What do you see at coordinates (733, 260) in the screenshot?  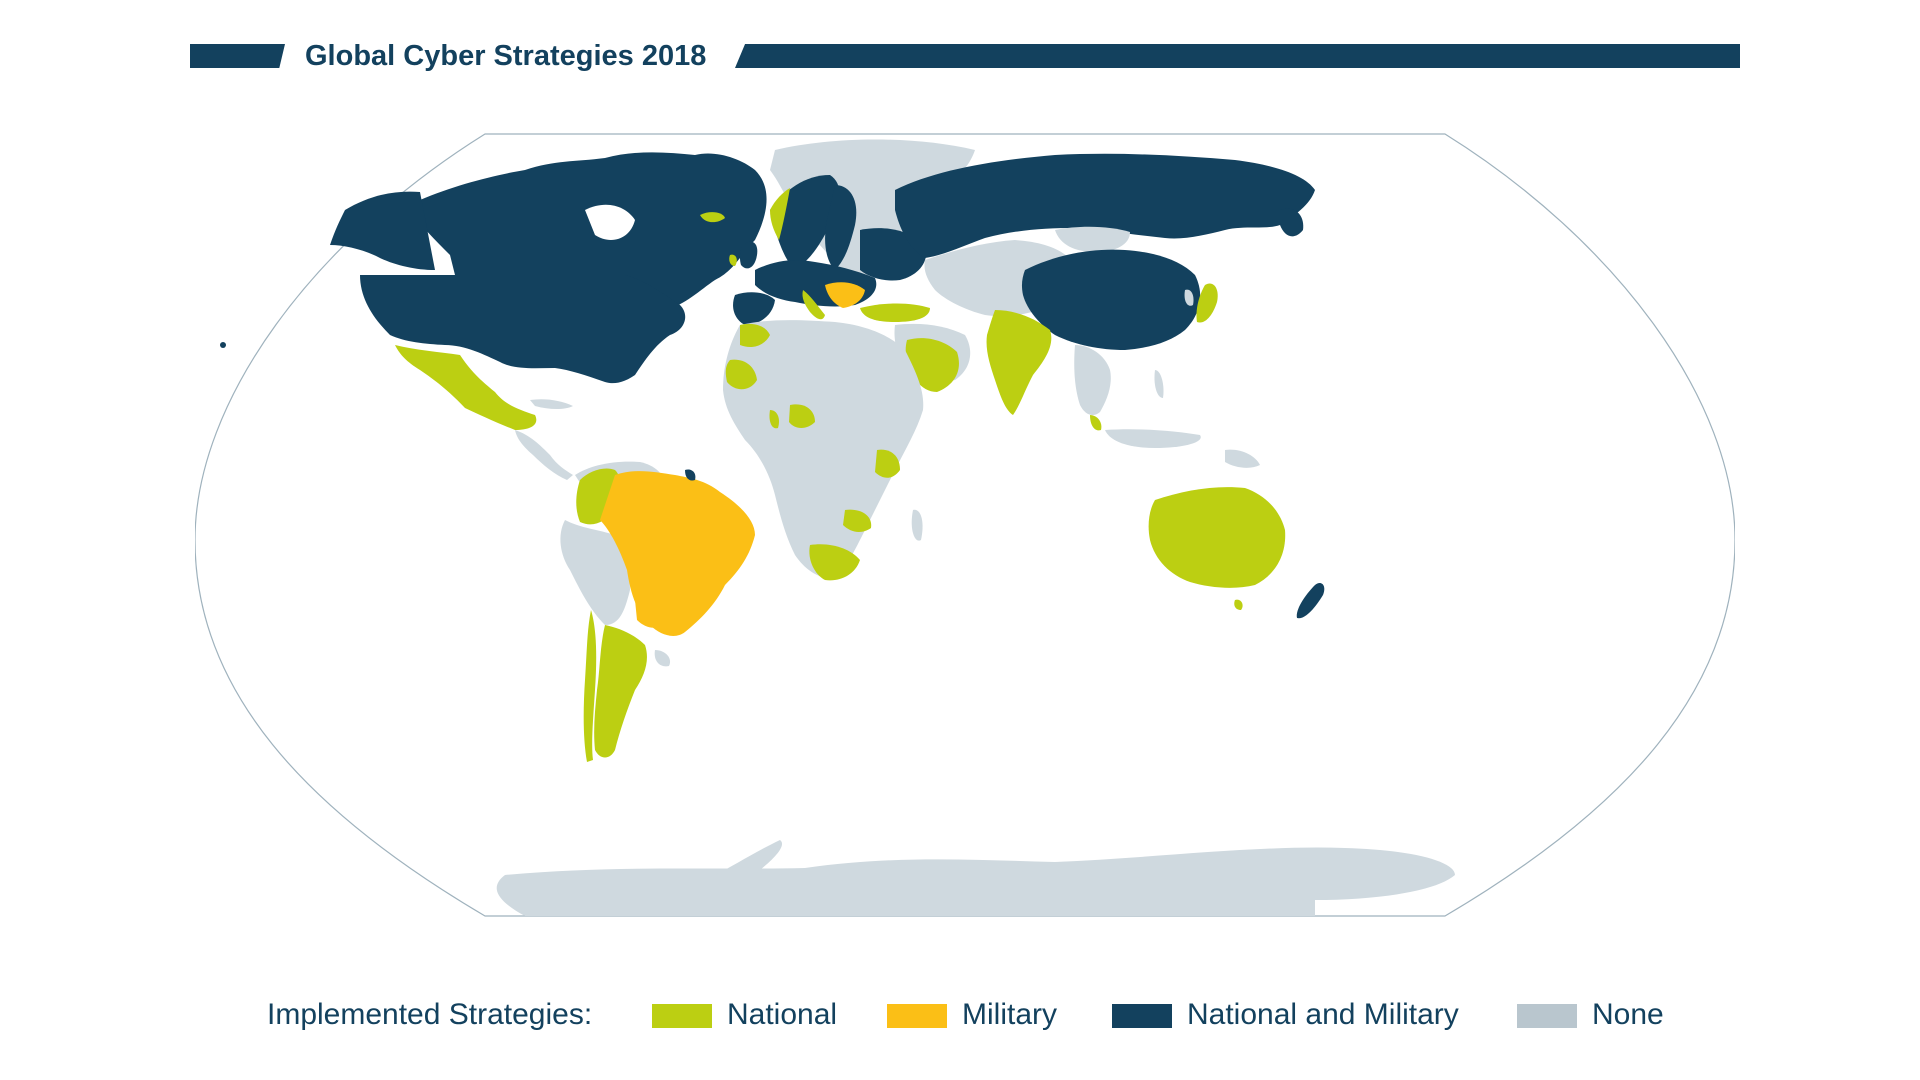 I see `region-ireland` at bounding box center [733, 260].